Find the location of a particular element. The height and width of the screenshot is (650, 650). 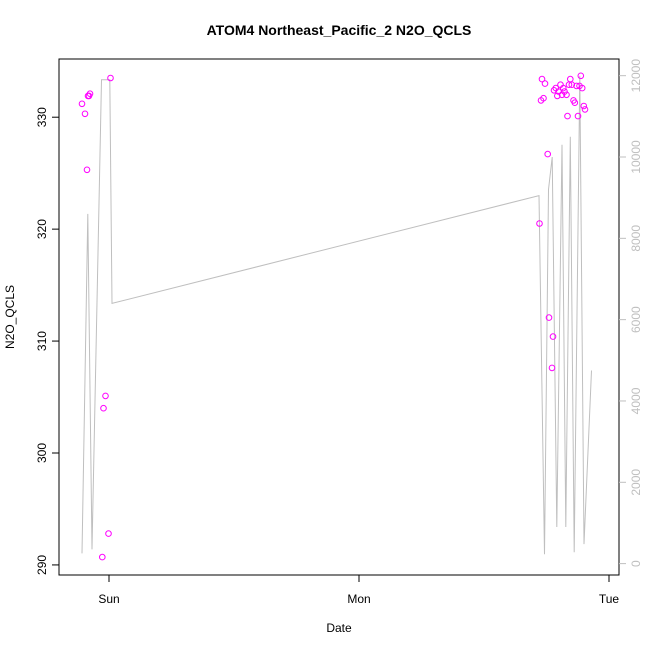

y2-tick-label-2: 4000 is located at coordinates (636, 400).